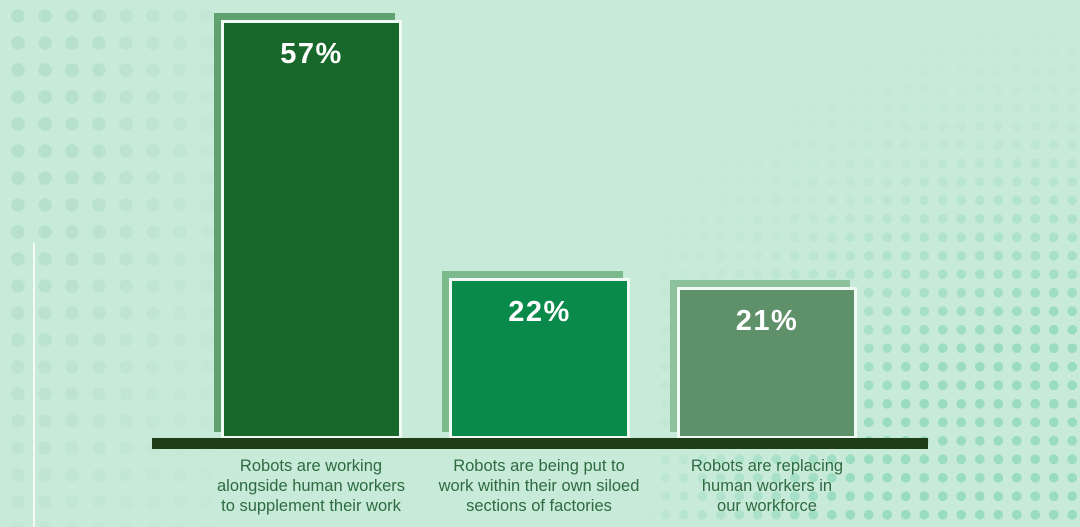  I want to click on bar-value-label: 21%, so click(767, 321).